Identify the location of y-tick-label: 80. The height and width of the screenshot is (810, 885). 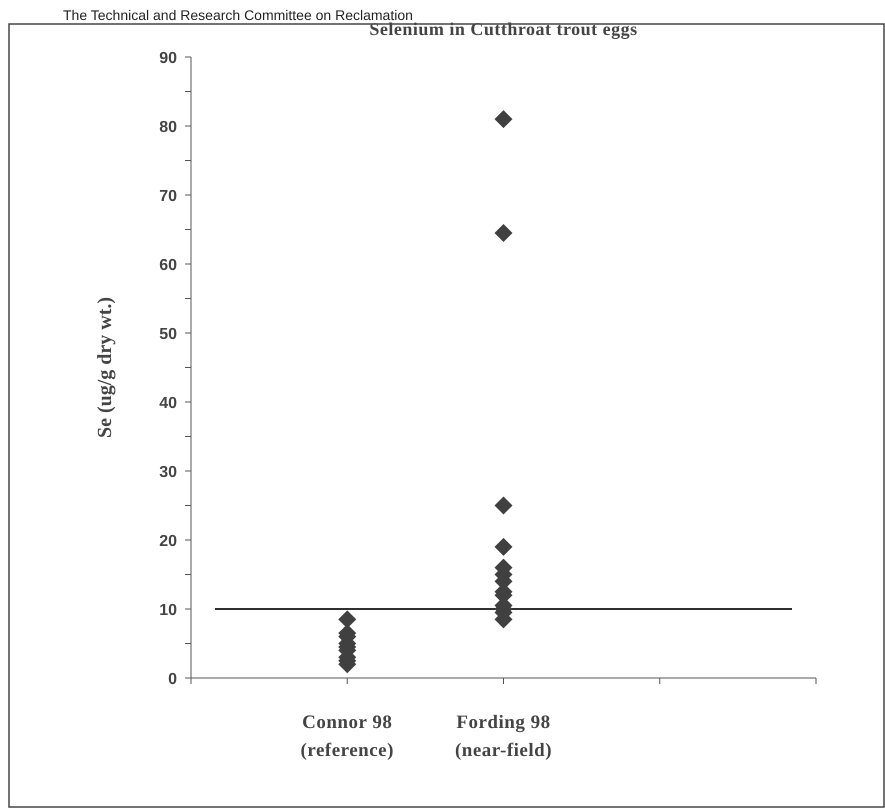
(168, 127).